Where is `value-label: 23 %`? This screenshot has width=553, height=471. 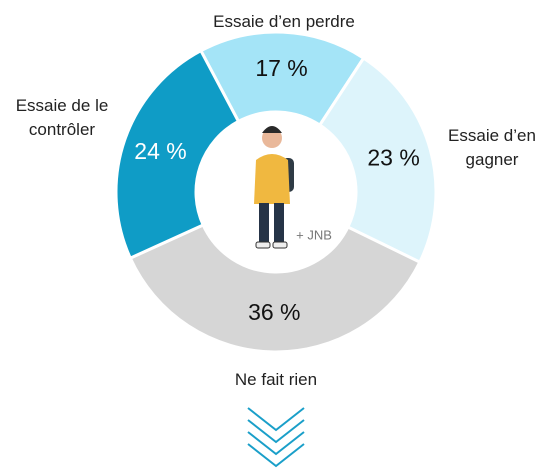
value-label: 23 % is located at coordinates (393, 158).